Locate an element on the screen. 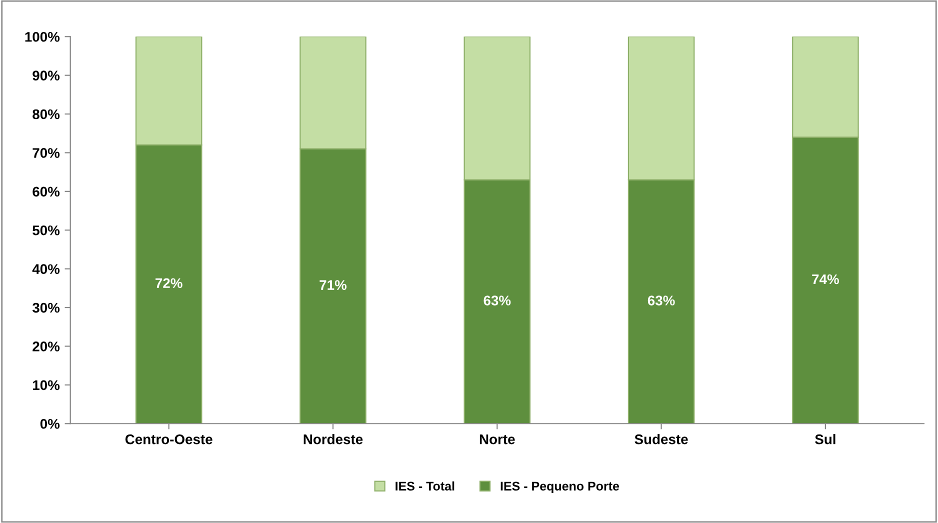 The height and width of the screenshot is (523, 938). y-tick-label: 90% is located at coordinates (46, 75).